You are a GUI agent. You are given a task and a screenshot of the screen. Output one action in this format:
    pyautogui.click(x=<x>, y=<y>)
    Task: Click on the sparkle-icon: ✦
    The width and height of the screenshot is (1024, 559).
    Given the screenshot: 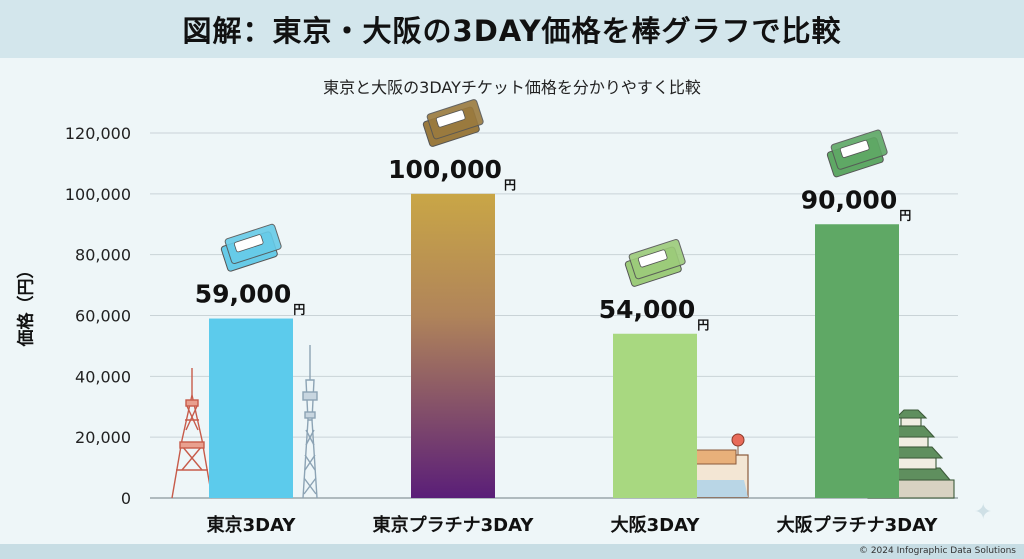 What is the action you would take?
    pyautogui.click(x=983, y=512)
    